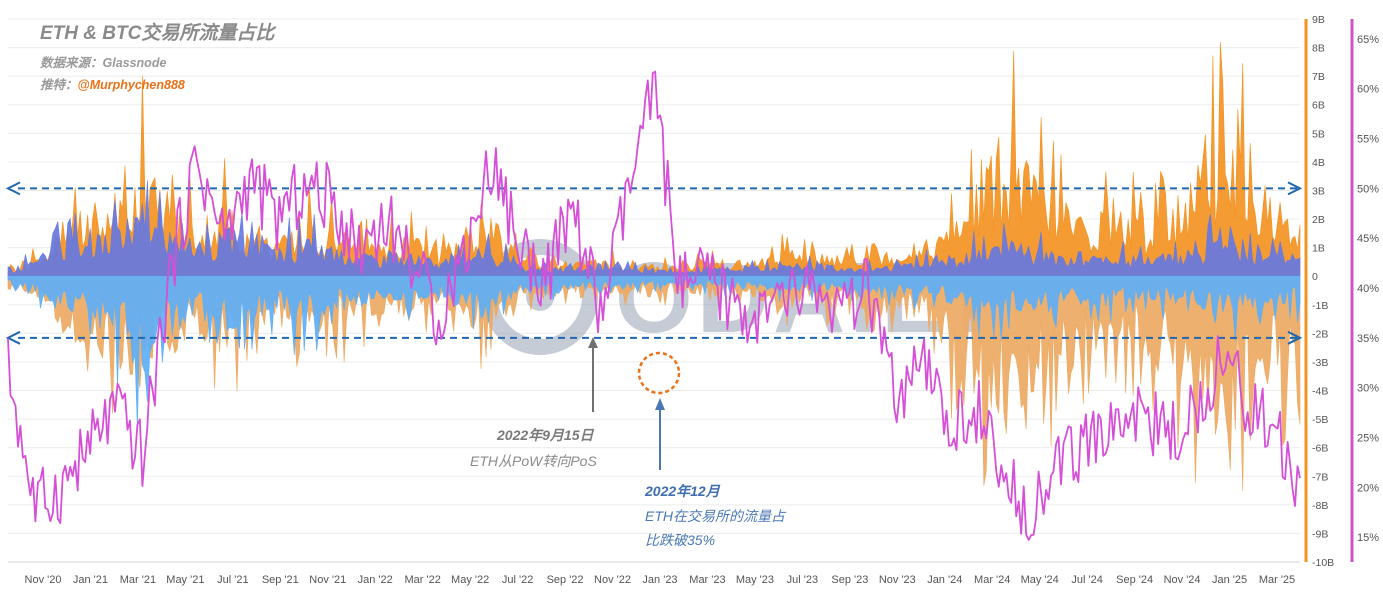  Describe the element at coordinates (1320, 392) in the screenshot. I see `value-tick-label: -4B` at that location.